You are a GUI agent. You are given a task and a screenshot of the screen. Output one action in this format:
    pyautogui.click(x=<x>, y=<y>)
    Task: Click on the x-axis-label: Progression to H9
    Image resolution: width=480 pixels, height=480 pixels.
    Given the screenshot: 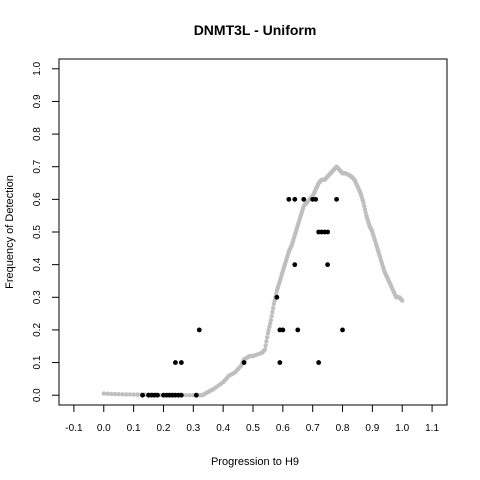 What is the action you would take?
    pyautogui.click(x=255, y=462)
    